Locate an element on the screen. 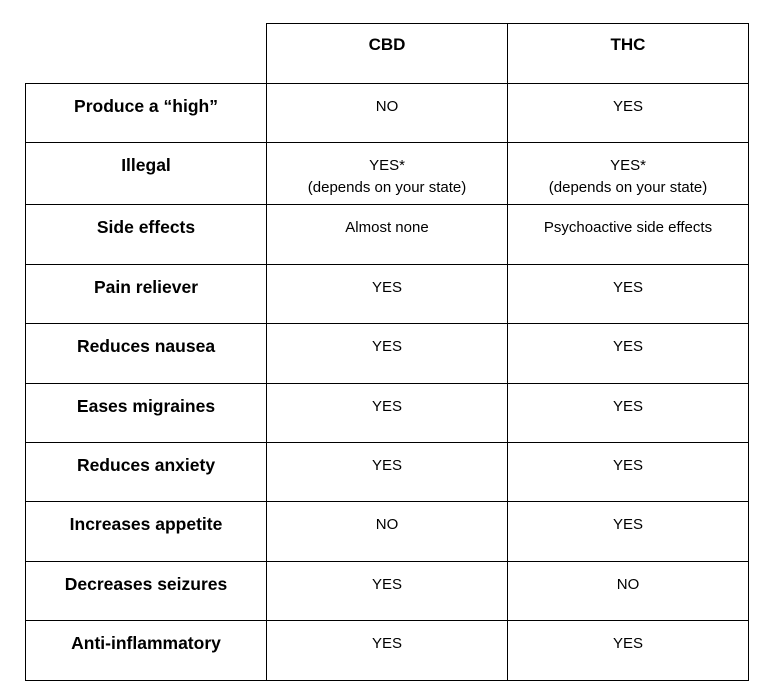 Image resolution: width=768 pixels, height=696 pixels. thc-value: YES* (depends on your state) is located at coordinates (628, 174).